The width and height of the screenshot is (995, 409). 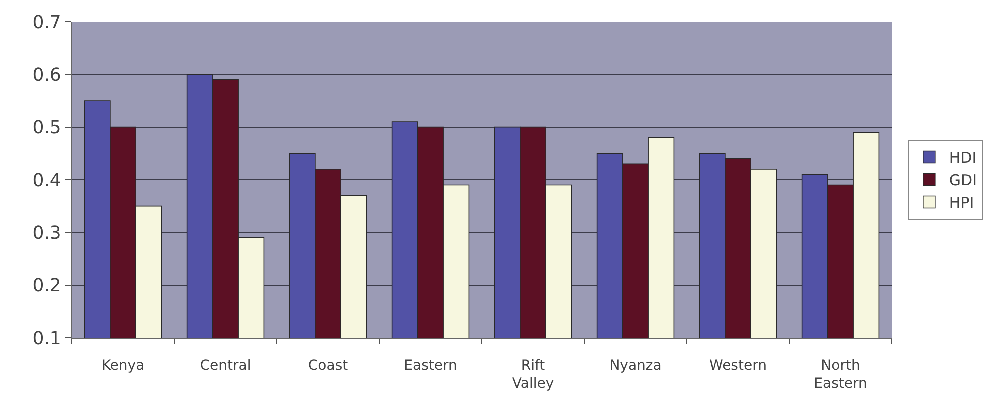 I want to click on y-tick-label: 0.6, so click(x=47, y=75).